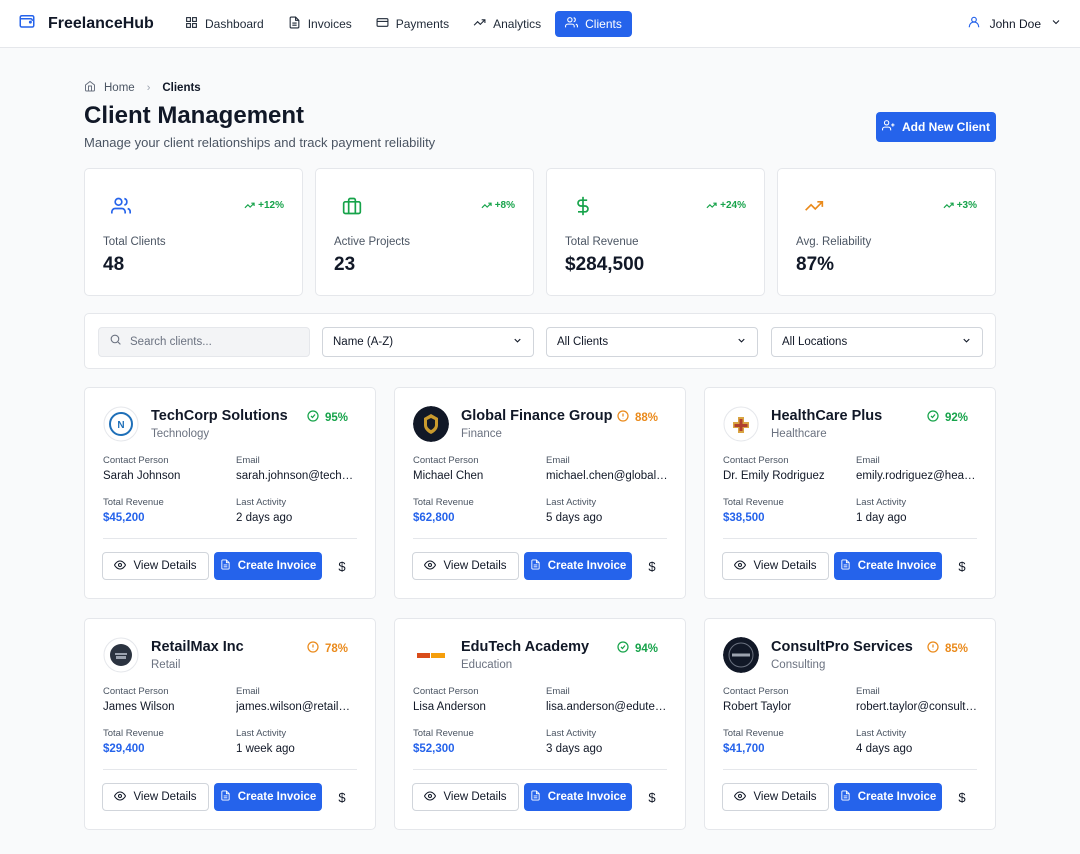 The width and height of the screenshot is (1080, 854). What do you see at coordinates (101, 23) in the screenshot?
I see `app-name: FreelanceHub` at bounding box center [101, 23].